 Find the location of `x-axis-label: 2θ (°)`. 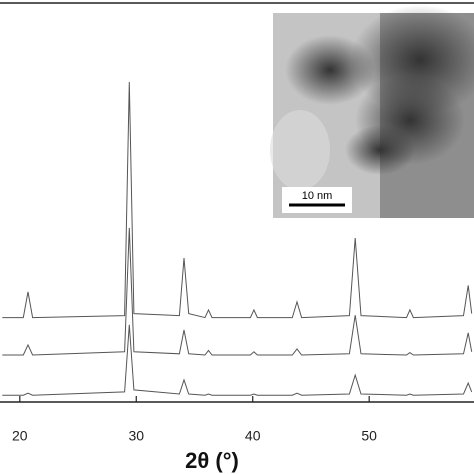

x-axis-label: 2θ (°) is located at coordinates (212, 460).